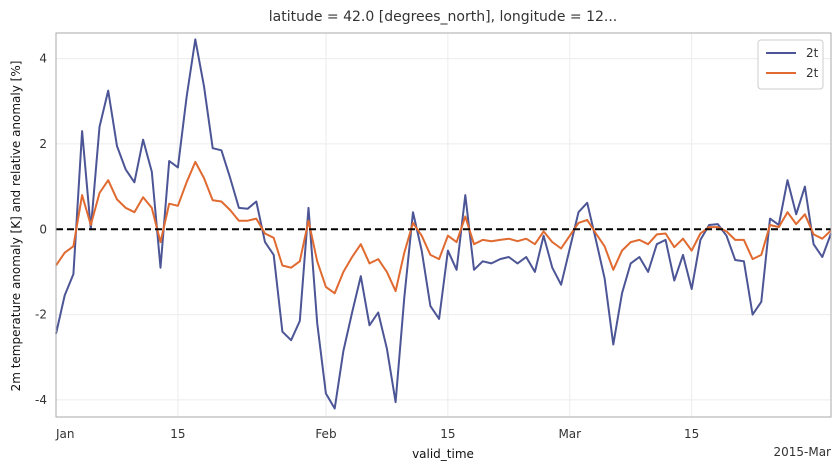 This screenshot has width=840, height=470. I want to click on x-axis: Jan 15 Feb 15 Mar 15, so click(377, 434).